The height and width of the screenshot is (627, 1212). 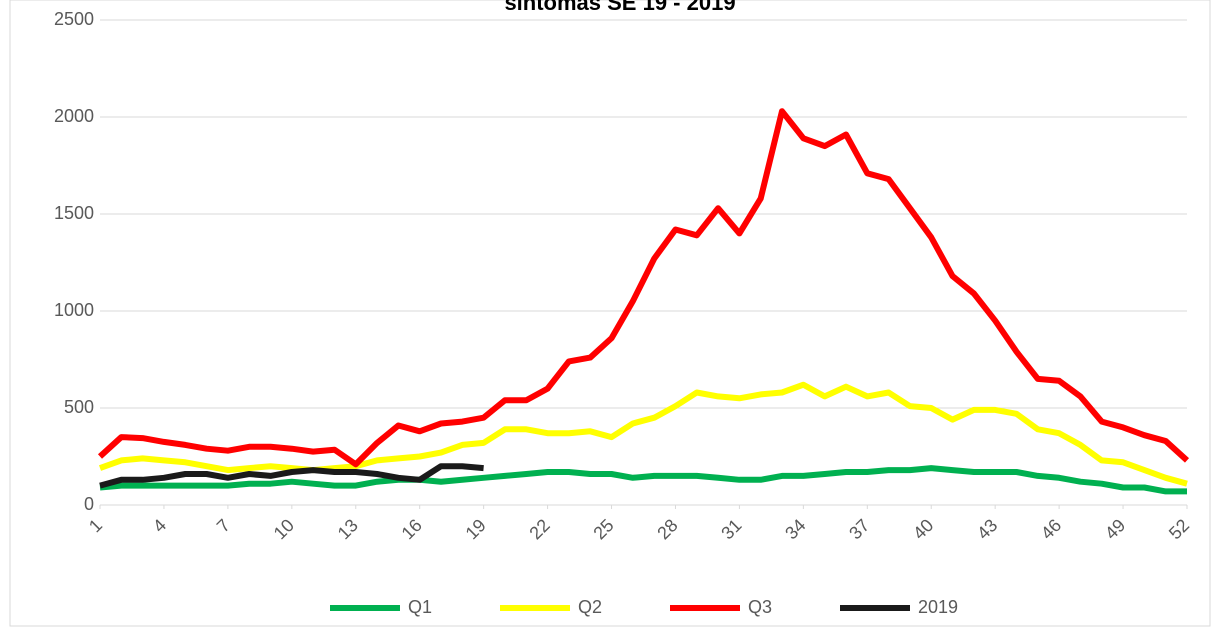 I want to click on legend-label: Q3, so click(x=760, y=607).